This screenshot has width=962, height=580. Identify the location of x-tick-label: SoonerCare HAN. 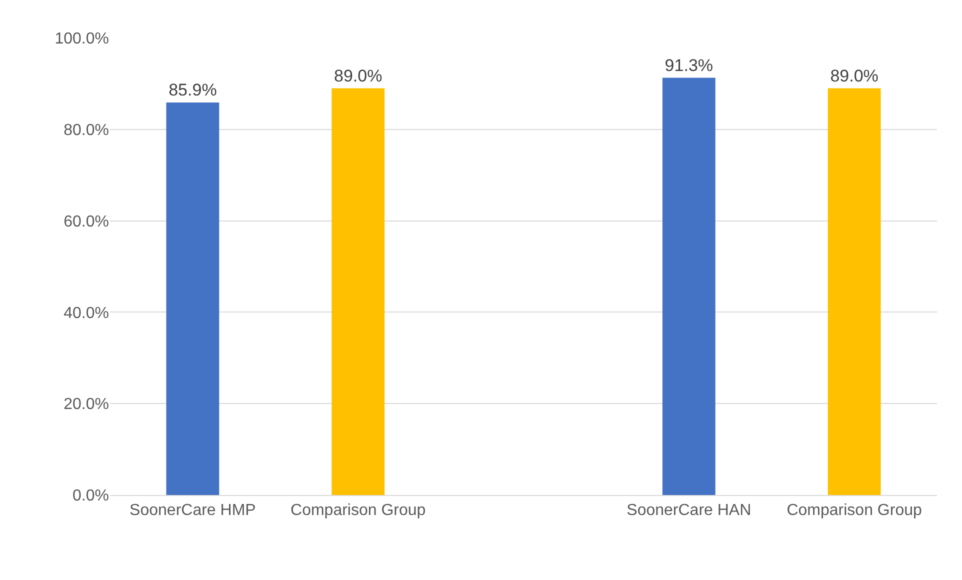
(689, 511).